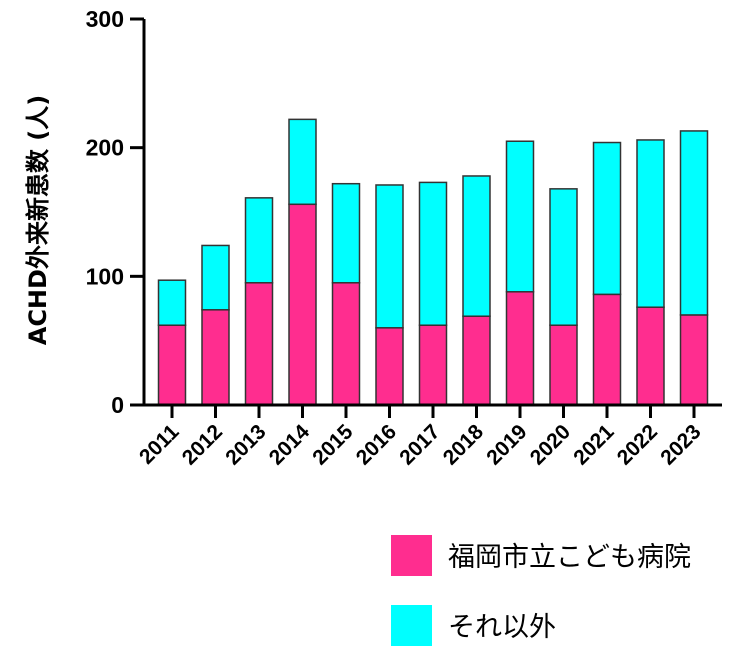  What do you see at coordinates (38, 220) in the screenshot?
I see `y-axis-title: ACHD外来新患数 (人)` at bounding box center [38, 220].